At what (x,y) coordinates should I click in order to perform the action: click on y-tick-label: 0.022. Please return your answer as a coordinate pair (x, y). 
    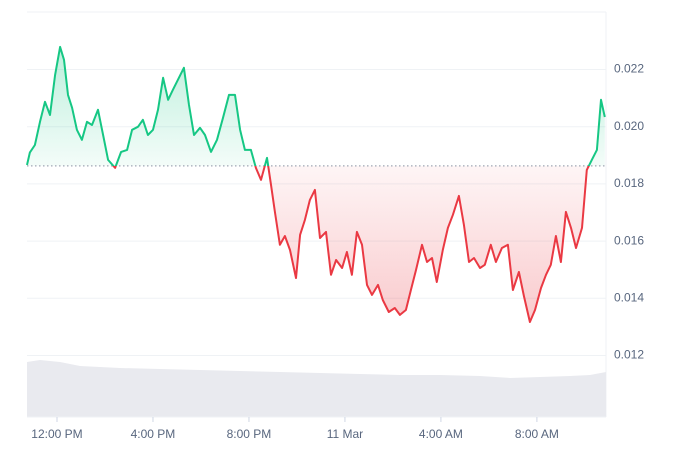
    Looking at the image, I should click on (629, 69).